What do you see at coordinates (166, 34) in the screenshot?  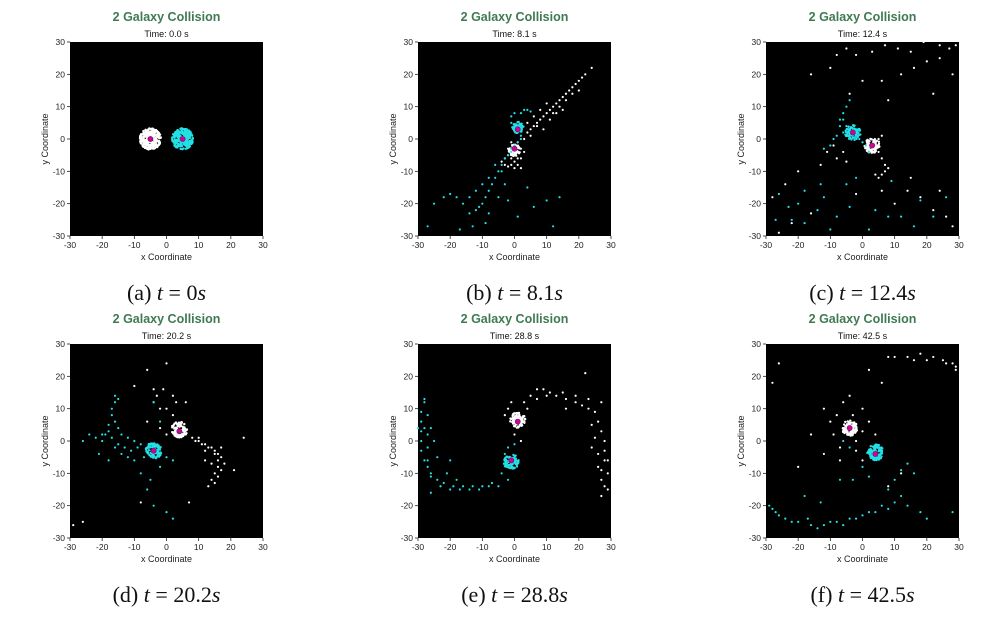 I see `panel-subtitle: Time: 0.0 s` at bounding box center [166, 34].